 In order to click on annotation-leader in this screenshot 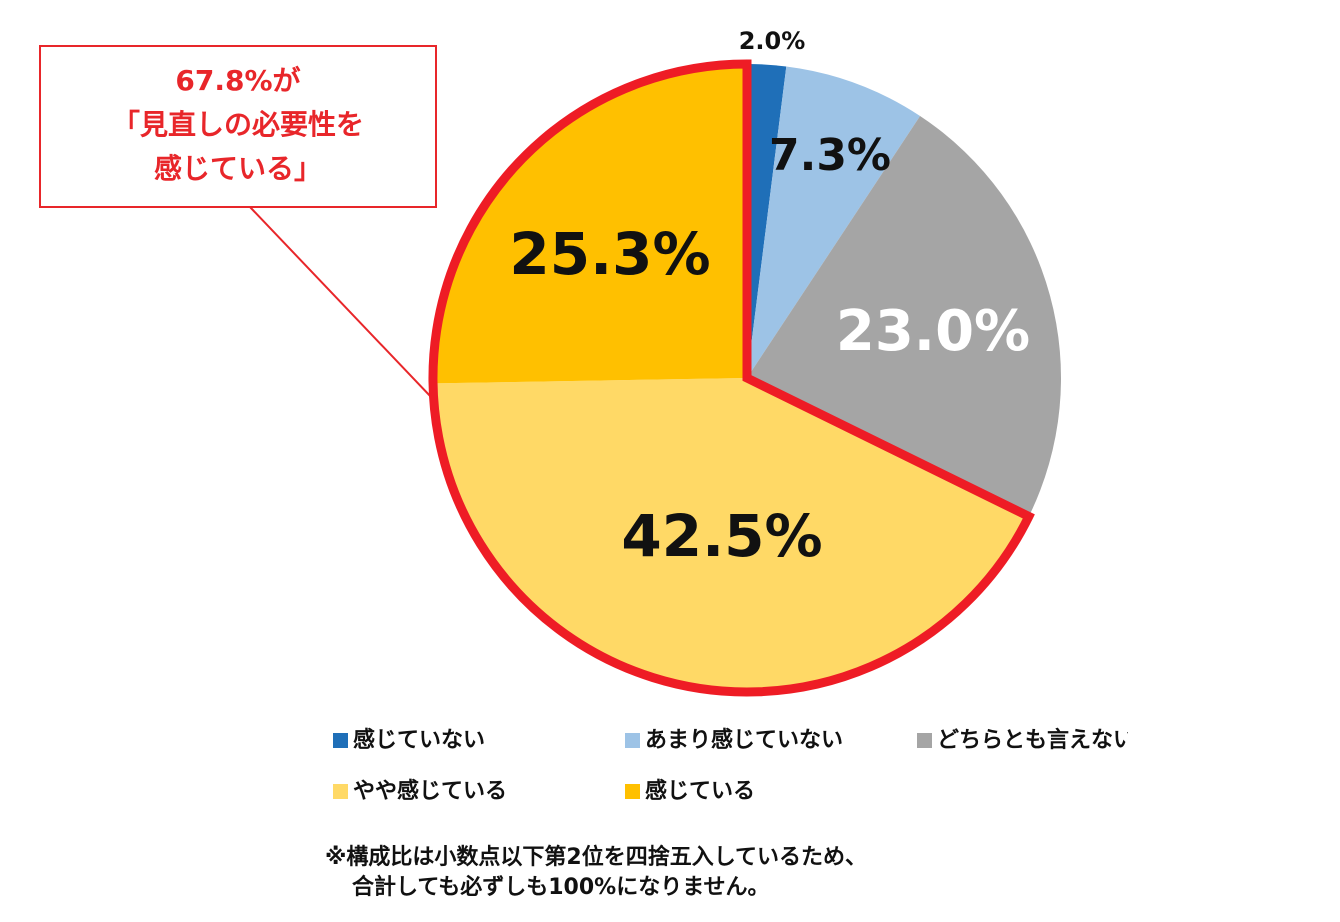, I will do `click(341, 302)`.